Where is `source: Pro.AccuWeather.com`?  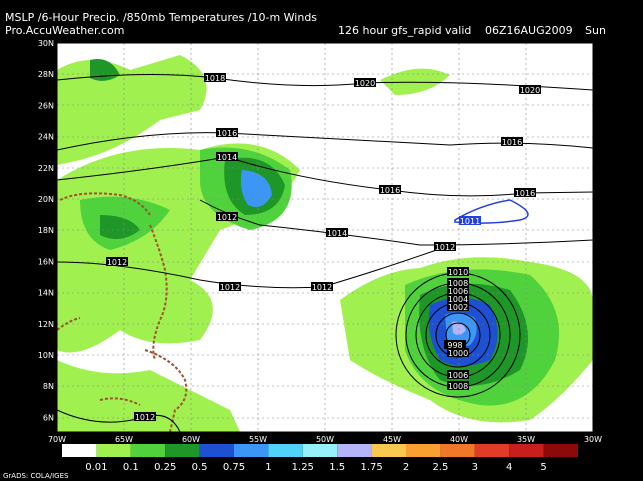 source: Pro.AccuWeather.com is located at coordinates (64, 30).